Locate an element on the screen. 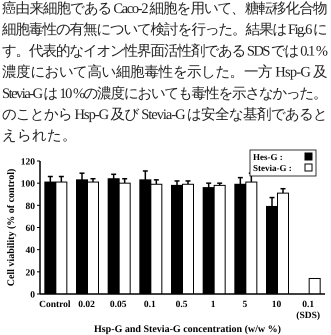 Image resolution: width=331 pixels, height=335 pixels. x-axis-title: Hsp-G and Stevia-G concentration (w/w %) is located at coordinates (187, 329).